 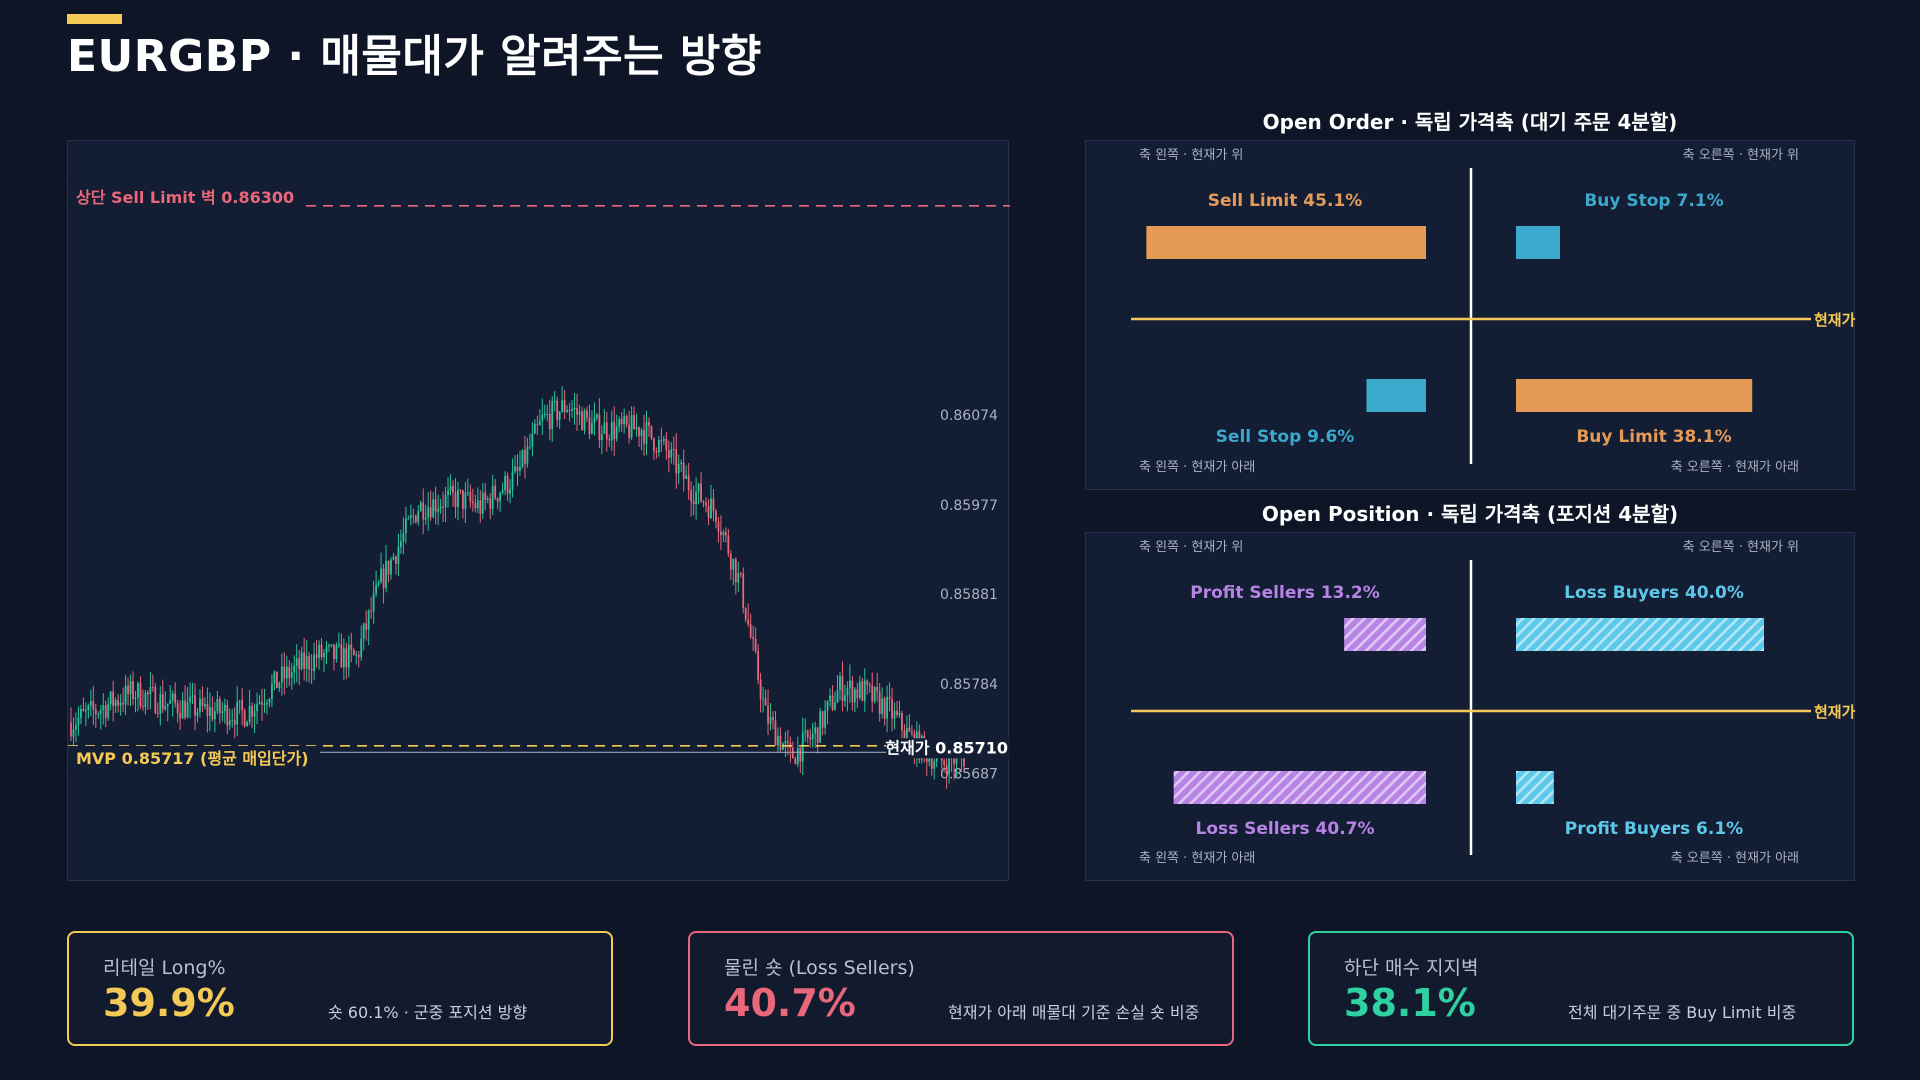 I want to click on bar-label-loss-buyers: Loss Buyers 40.0%, so click(x=1654, y=593).